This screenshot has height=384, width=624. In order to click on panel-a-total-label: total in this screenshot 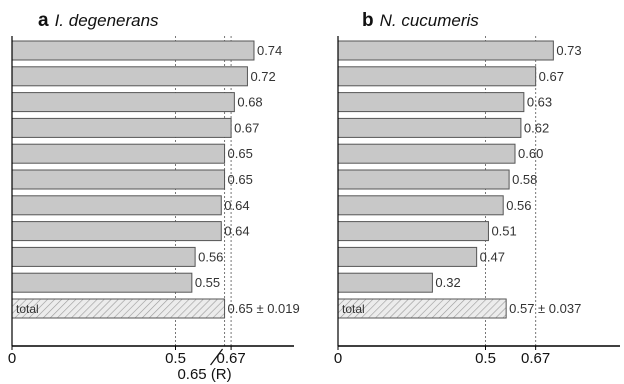, I will do `click(27, 309)`.